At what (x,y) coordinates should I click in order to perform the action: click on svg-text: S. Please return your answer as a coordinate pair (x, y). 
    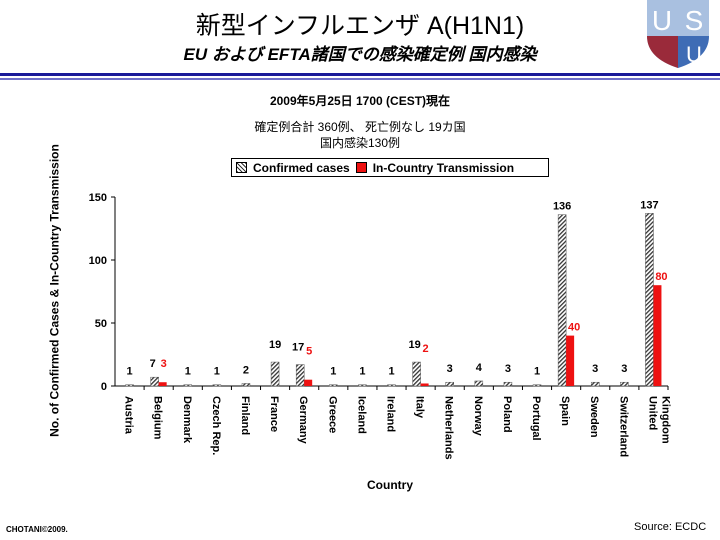
    Looking at the image, I should click on (694, 20).